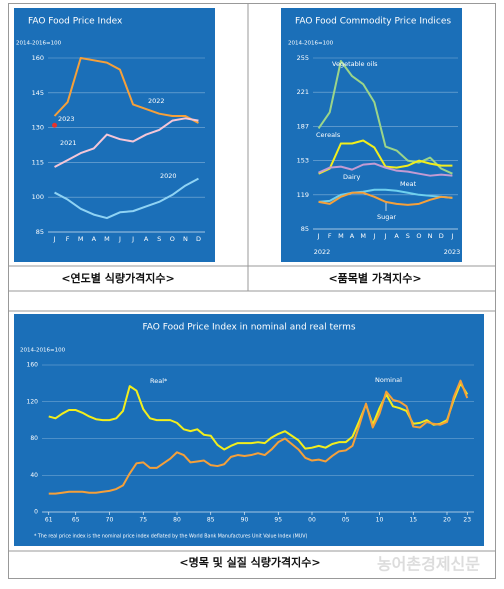 The width and height of the screenshot is (504, 589). What do you see at coordinates (351, 177) in the screenshot?
I see `series-label: Dairy` at bounding box center [351, 177].